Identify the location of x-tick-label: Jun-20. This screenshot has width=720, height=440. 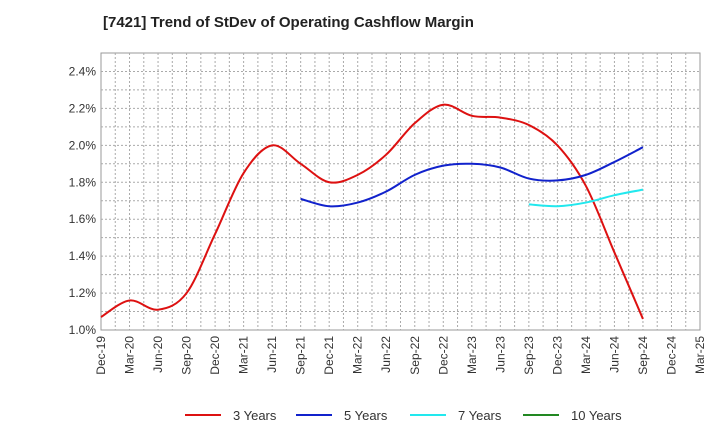
(158, 354).